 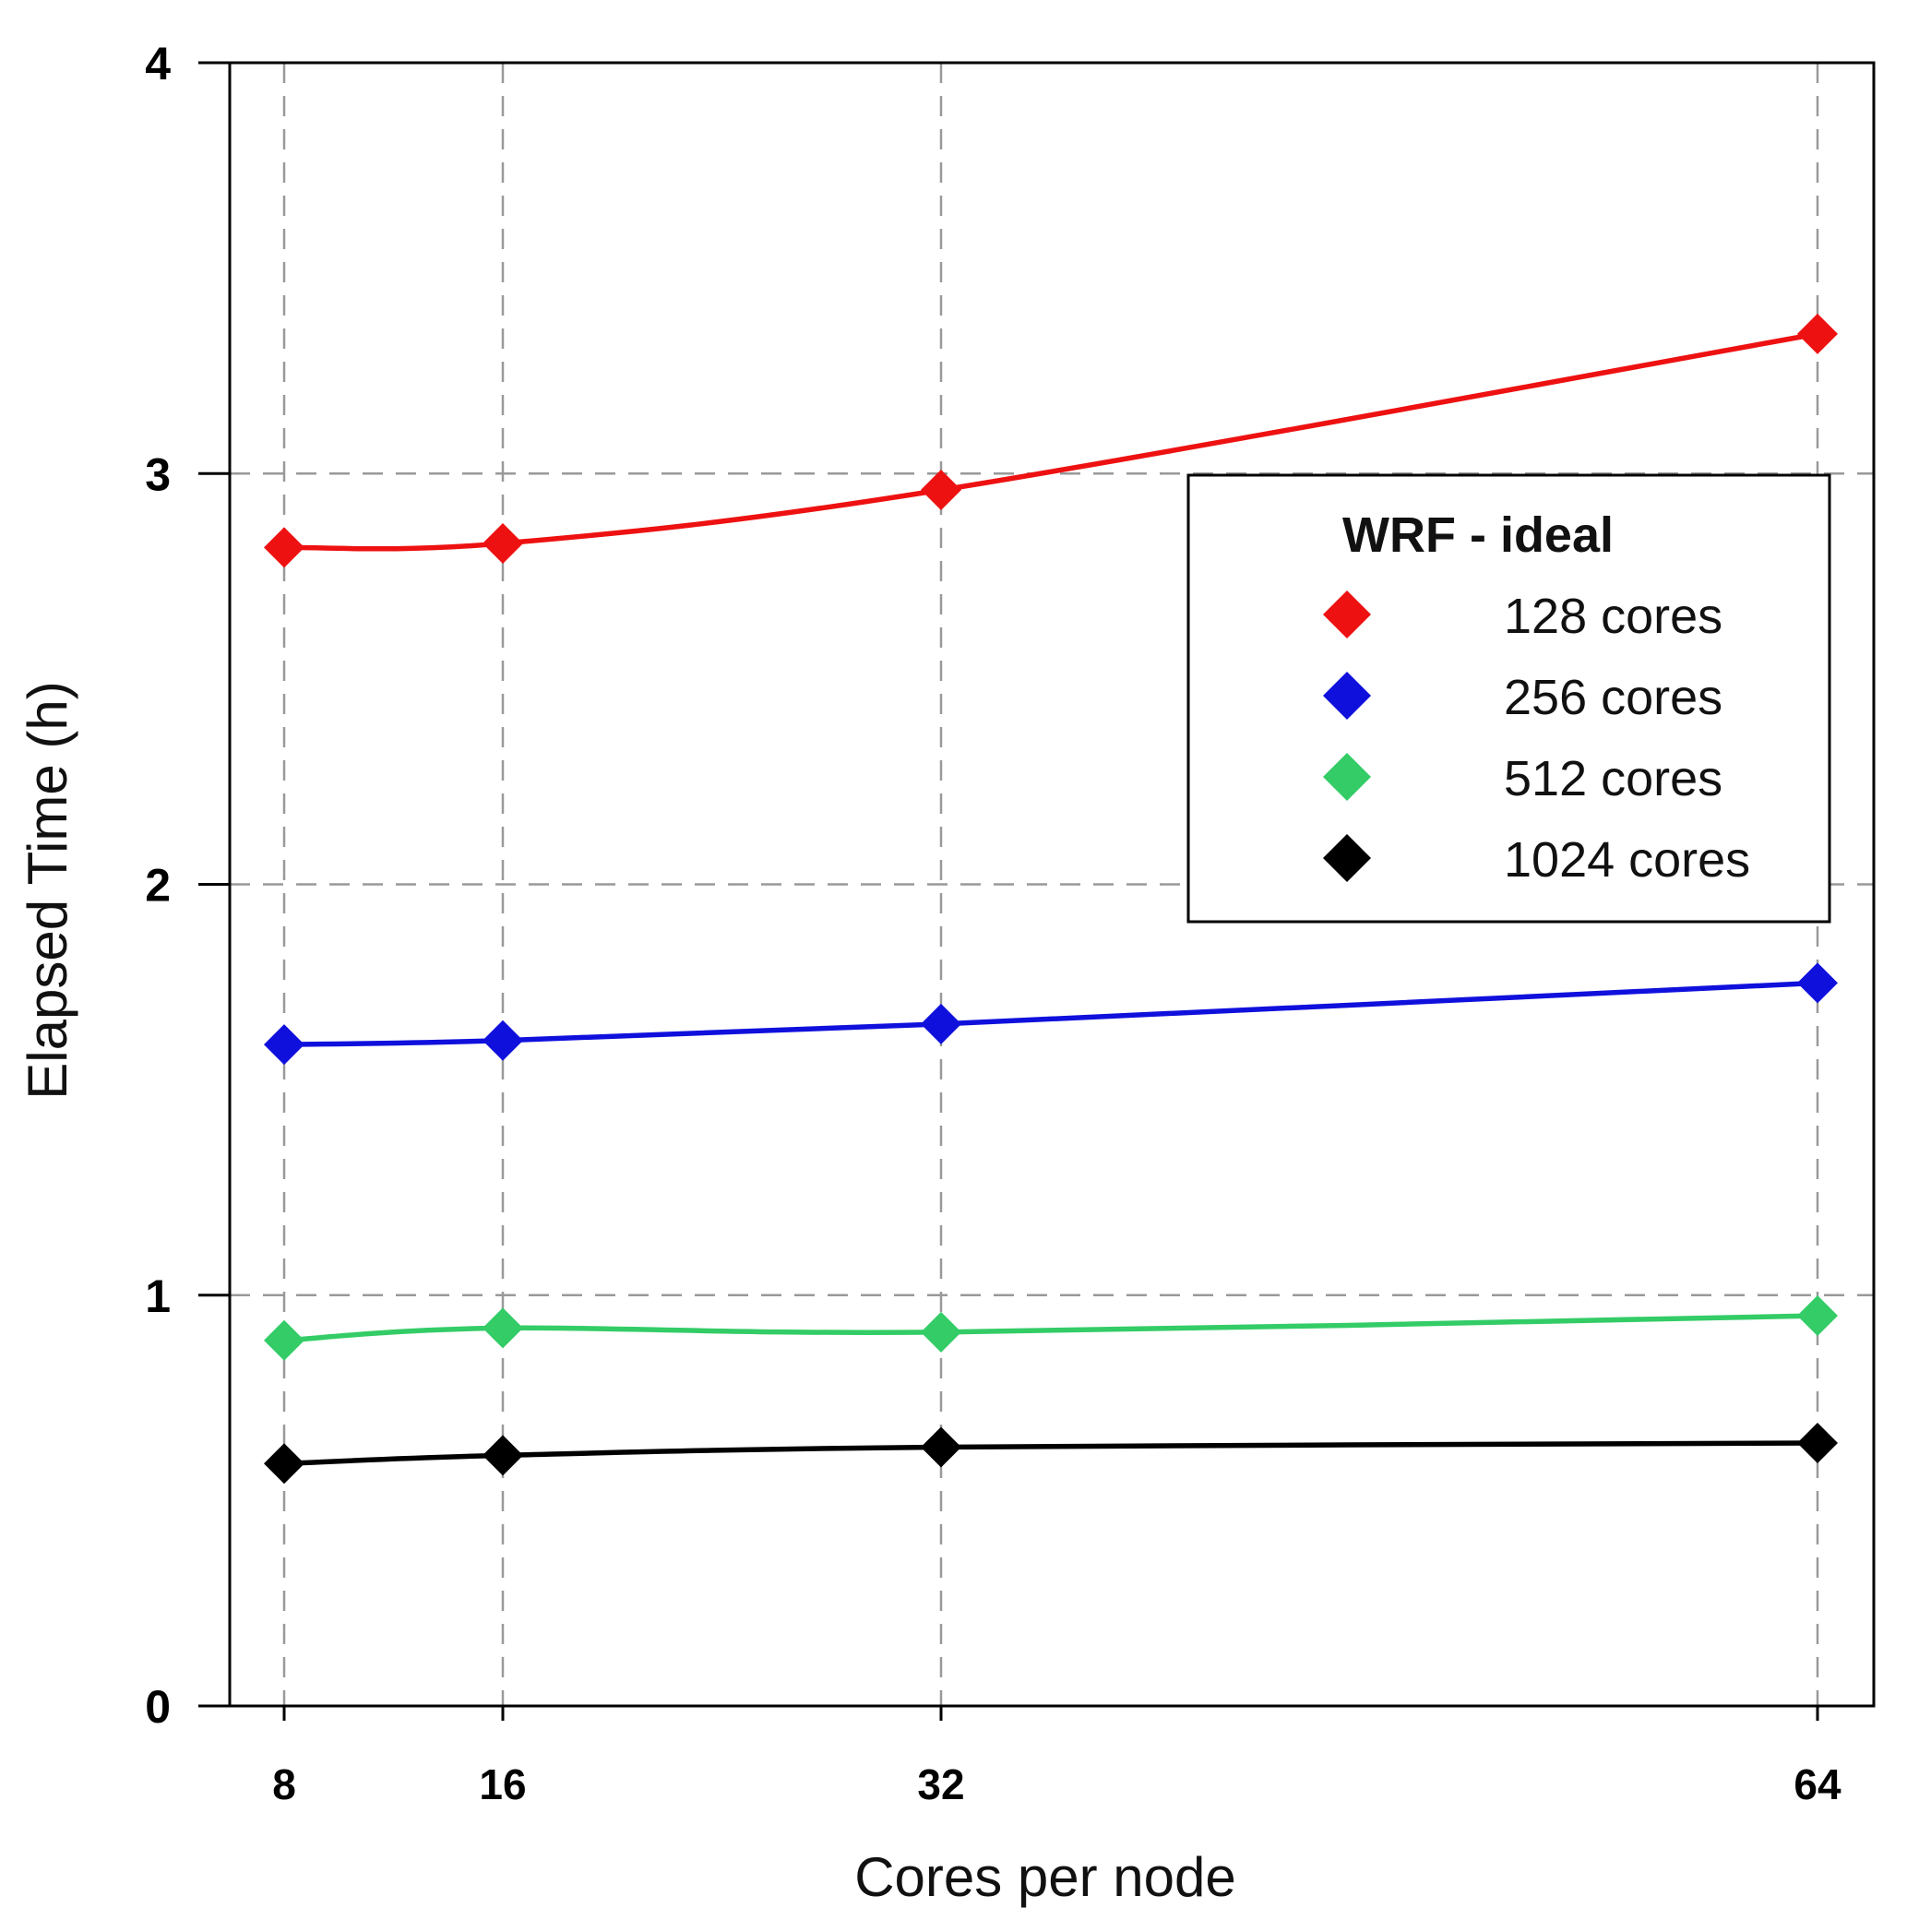 I want to click on legend-items: 128 cores 256 cores 512 cores 1024 cores, so click(x=1536, y=738).